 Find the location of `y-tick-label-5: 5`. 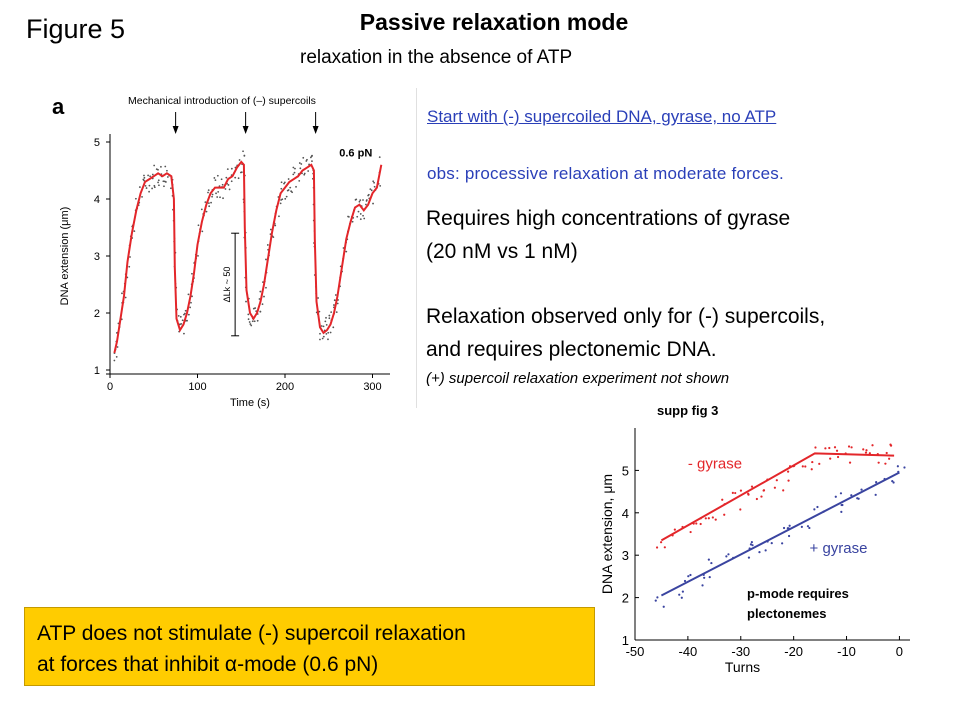

y-tick-label-5: 5 is located at coordinates (625, 470).